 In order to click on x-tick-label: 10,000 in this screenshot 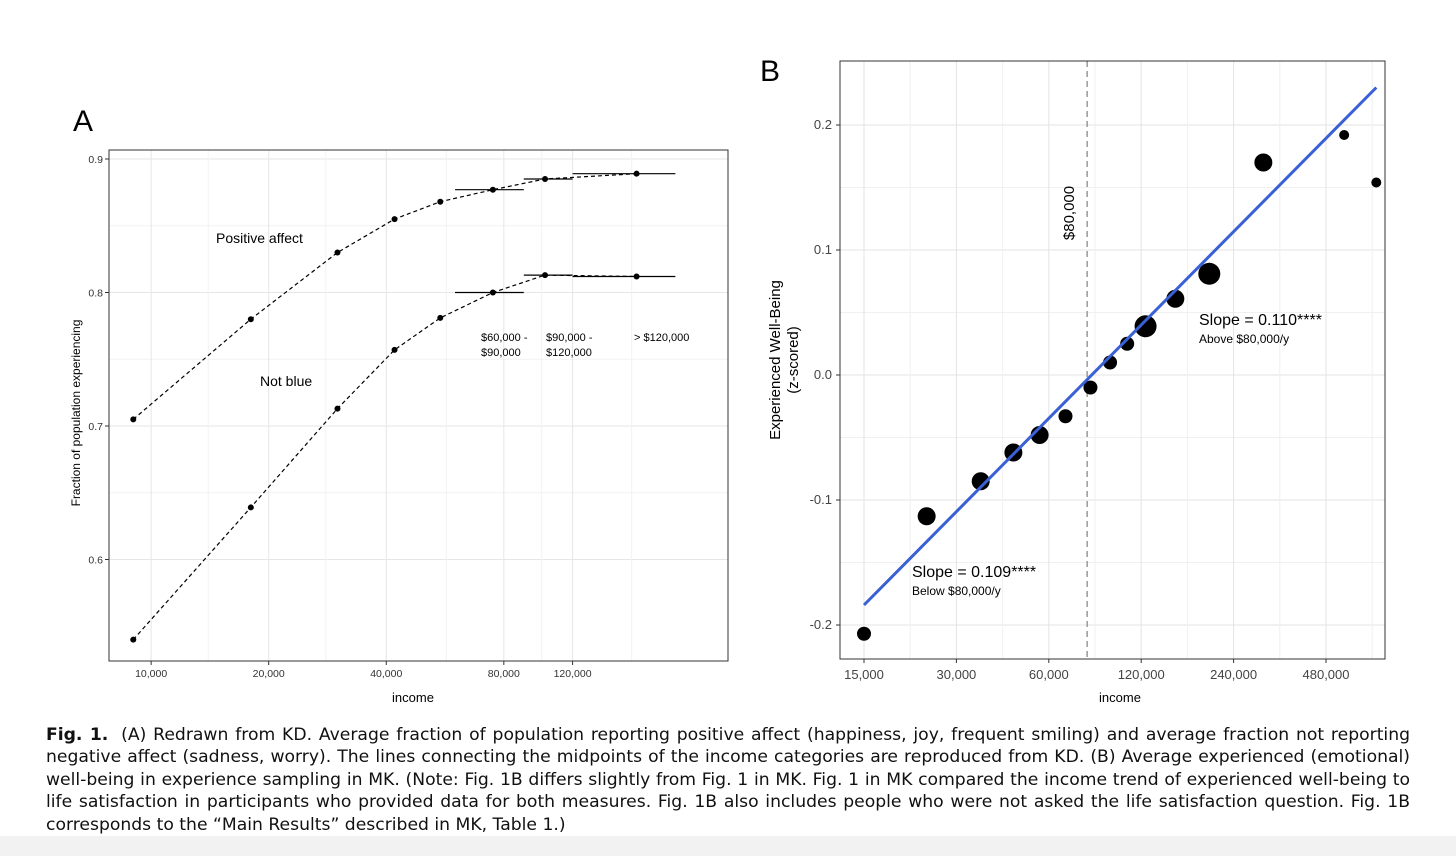, I will do `click(151, 674)`.